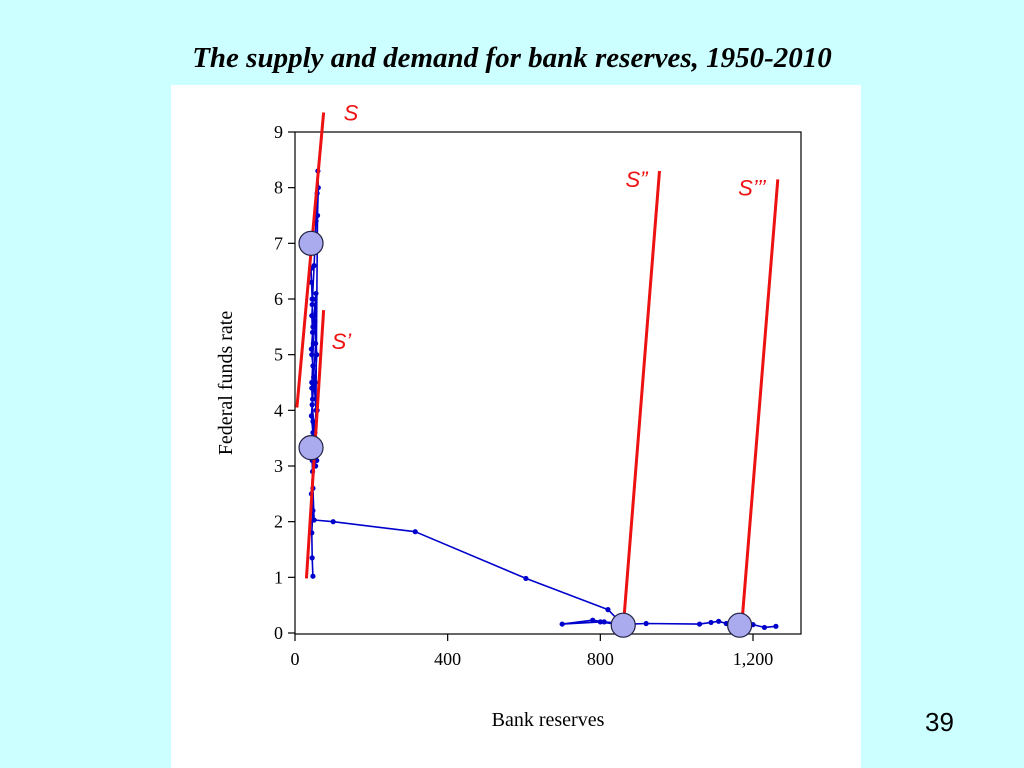  I want to click on y-tick-label: 5, so click(278, 355).